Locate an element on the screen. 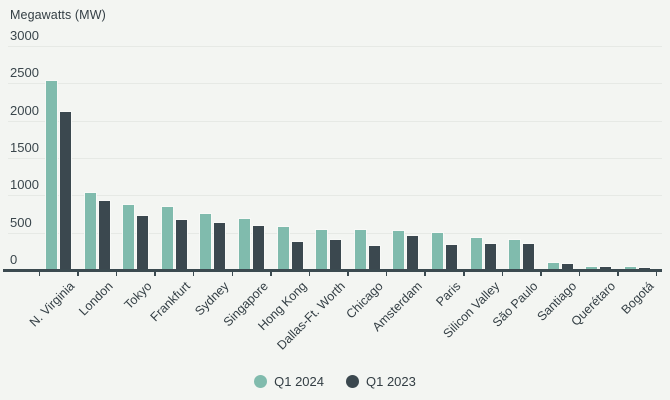 The image size is (670, 400). x-category-label: London is located at coordinates (96, 299).